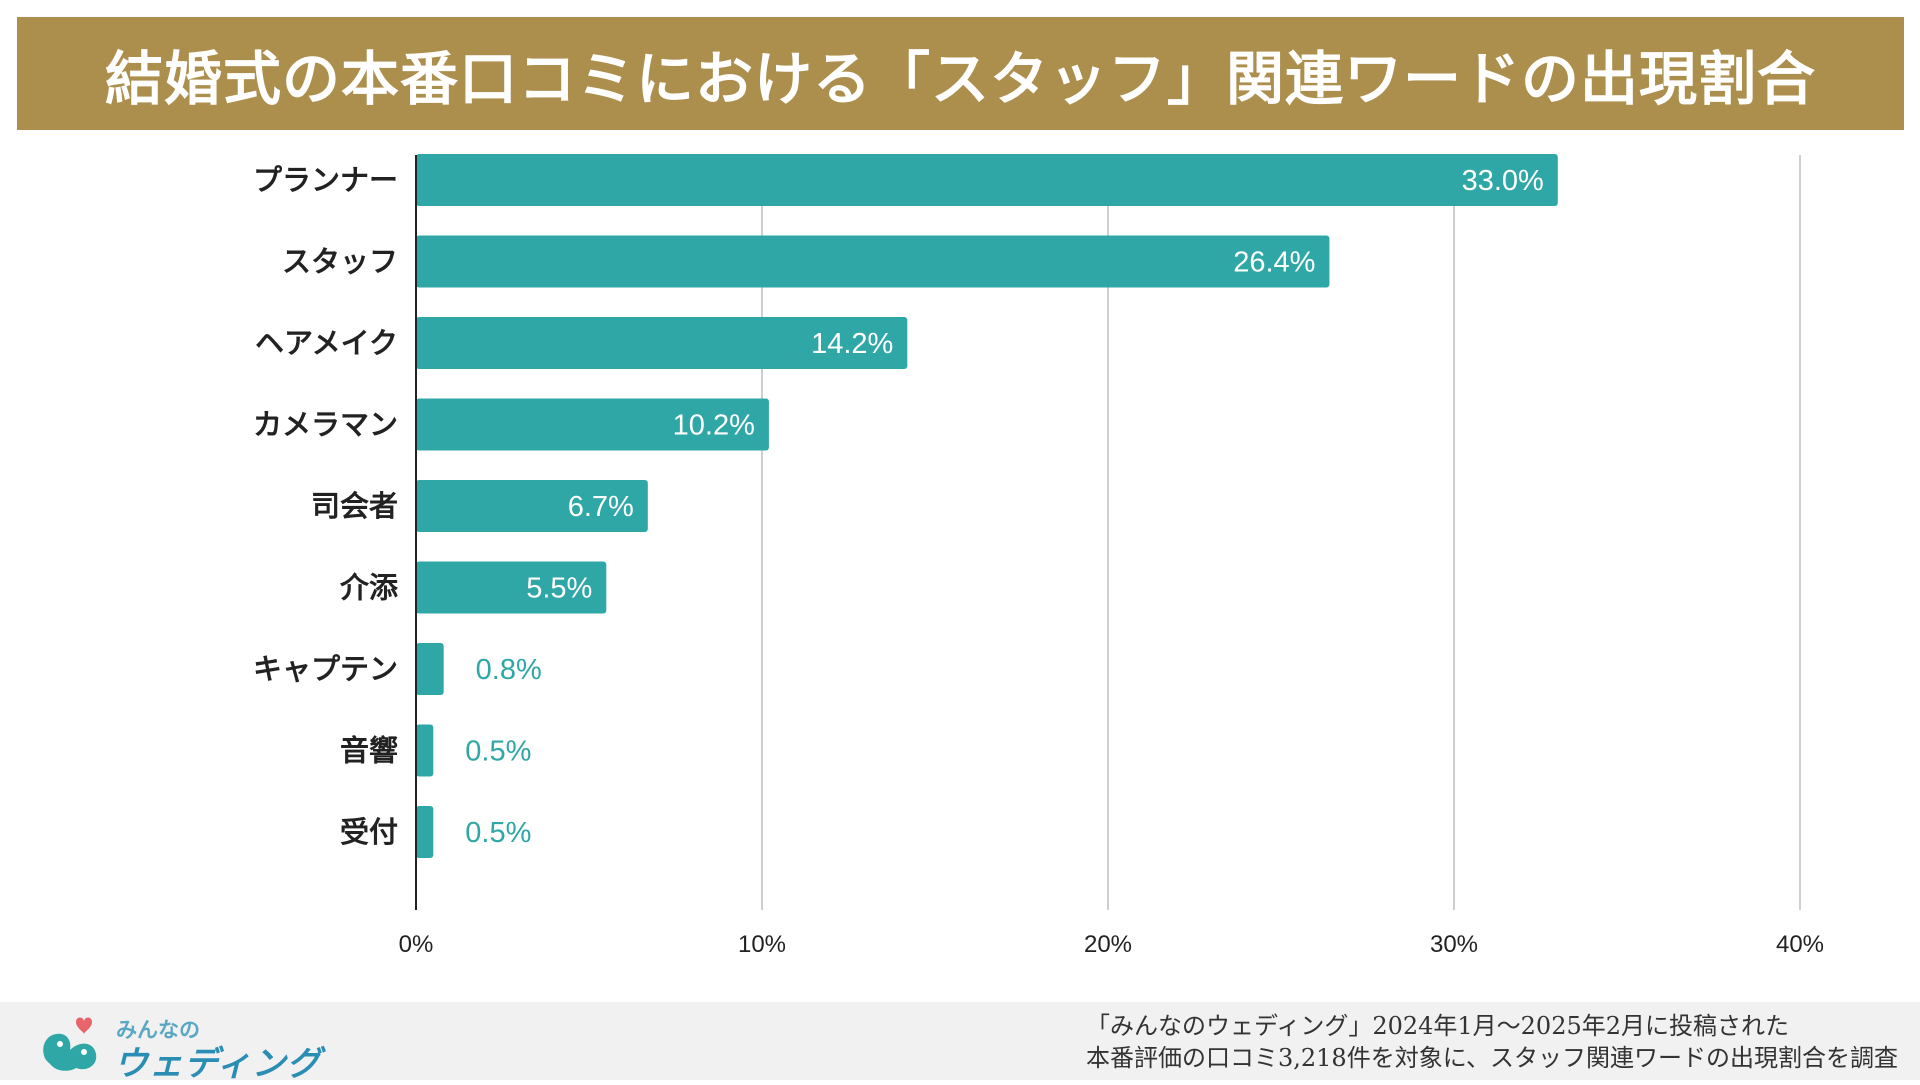 Image resolution: width=1920 pixels, height=1085 pixels. I want to click on chart-title: 結婚式の本番口コミにおける「スタッフ」関連ワードの出現割合, so click(960, 78).